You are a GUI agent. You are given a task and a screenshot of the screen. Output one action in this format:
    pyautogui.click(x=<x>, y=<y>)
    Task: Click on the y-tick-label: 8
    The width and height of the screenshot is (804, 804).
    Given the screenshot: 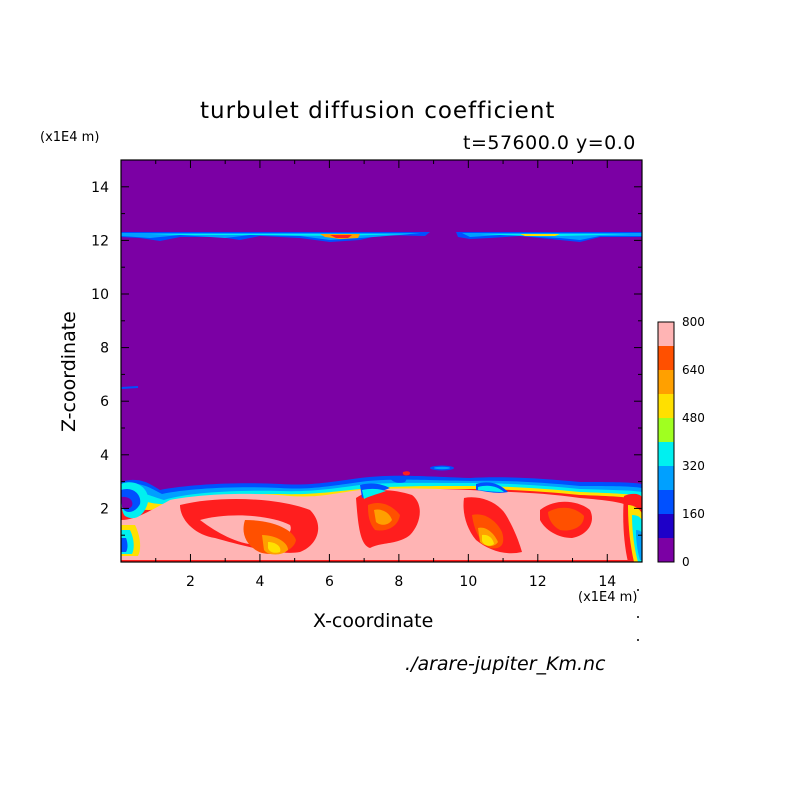 What is the action you would take?
    pyautogui.click(x=104, y=349)
    